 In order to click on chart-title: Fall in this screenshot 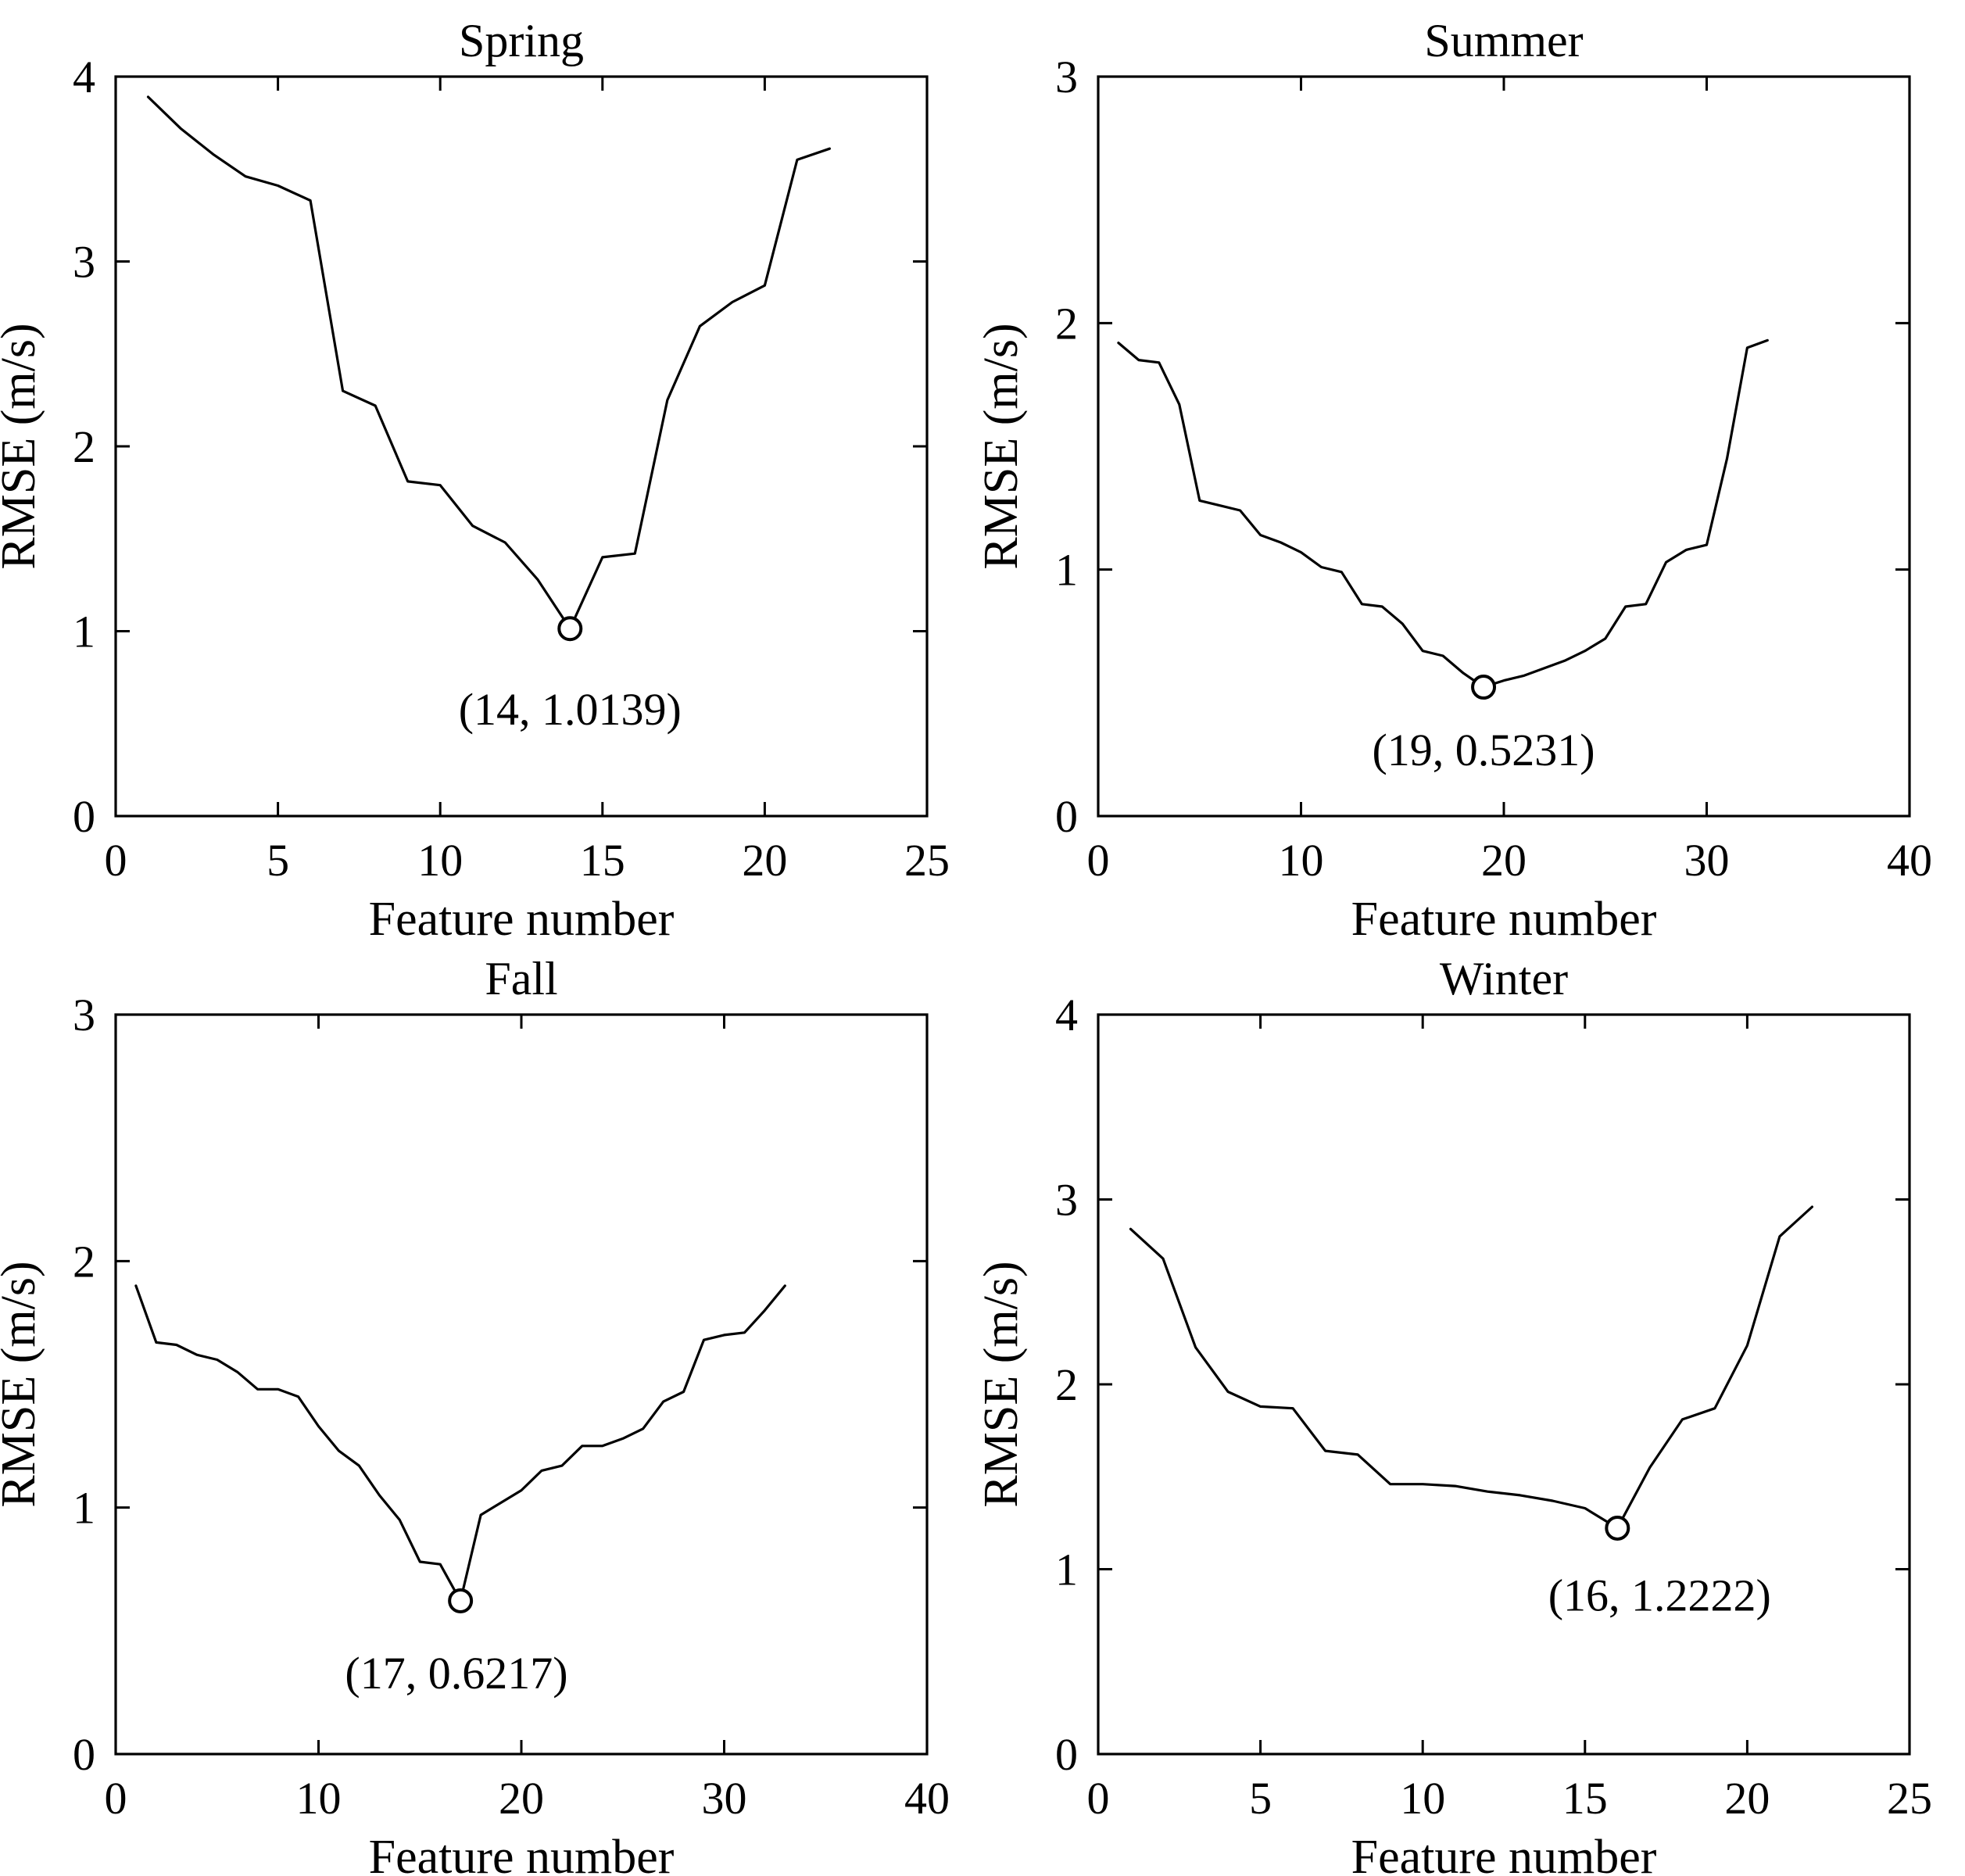, I will do `click(521, 978)`.